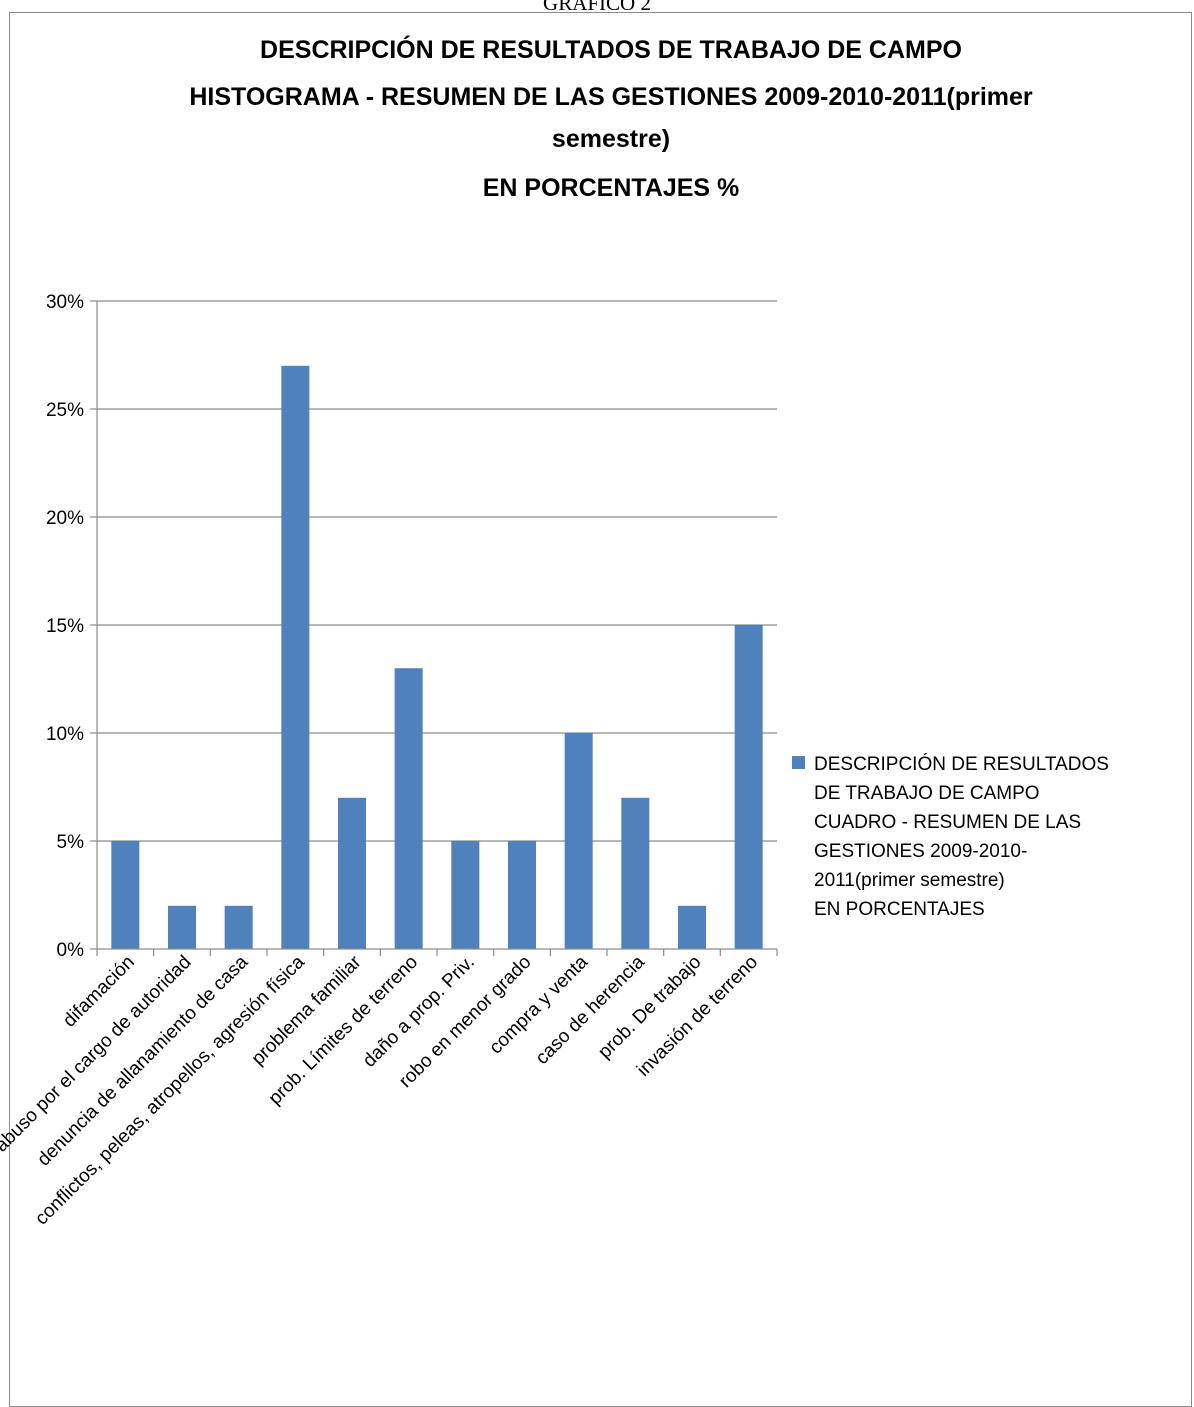 The image size is (1194, 1407). What do you see at coordinates (909, 880) in the screenshot?
I see `legend-label: 2011(primer semestre)` at bounding box center [909, 880].